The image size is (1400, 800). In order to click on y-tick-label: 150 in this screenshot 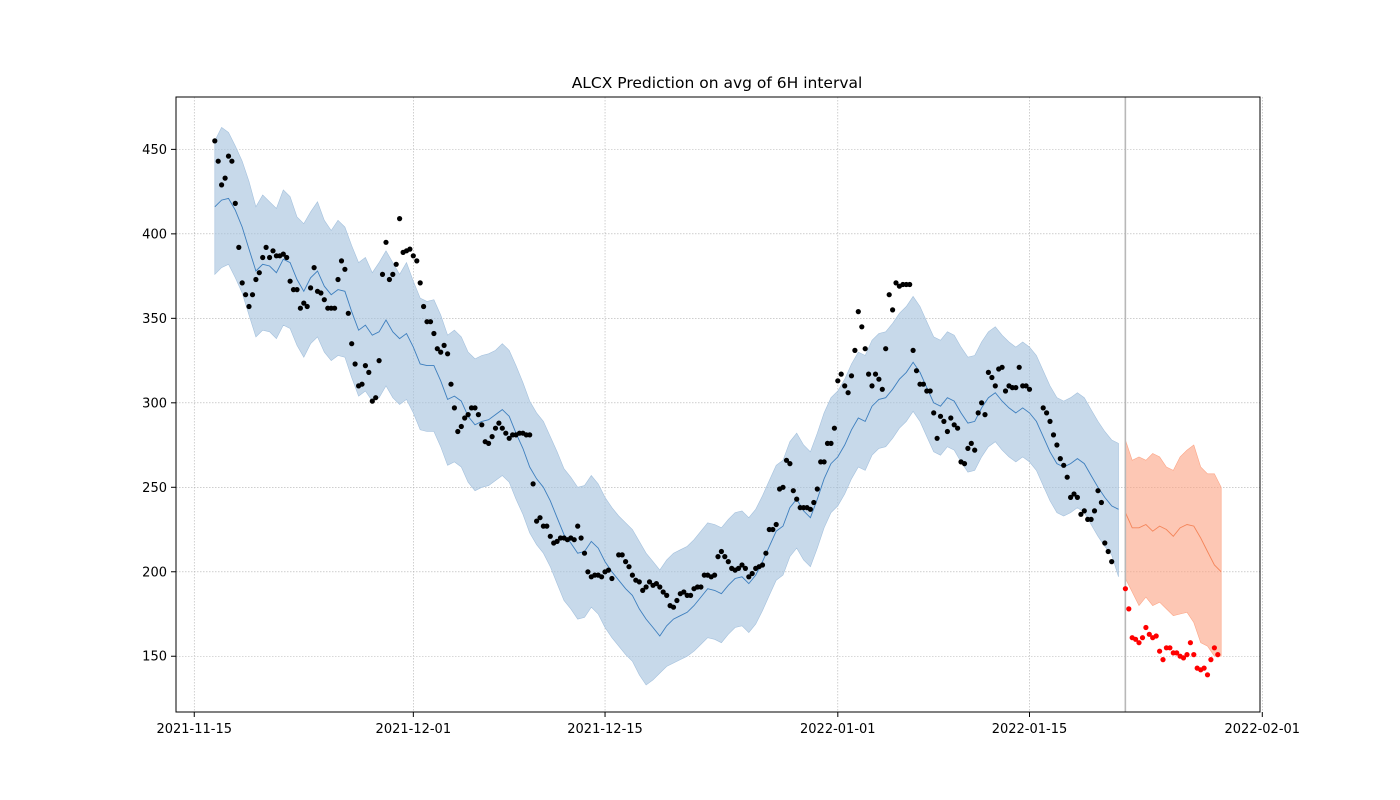, I will do `click(154, 657)`.